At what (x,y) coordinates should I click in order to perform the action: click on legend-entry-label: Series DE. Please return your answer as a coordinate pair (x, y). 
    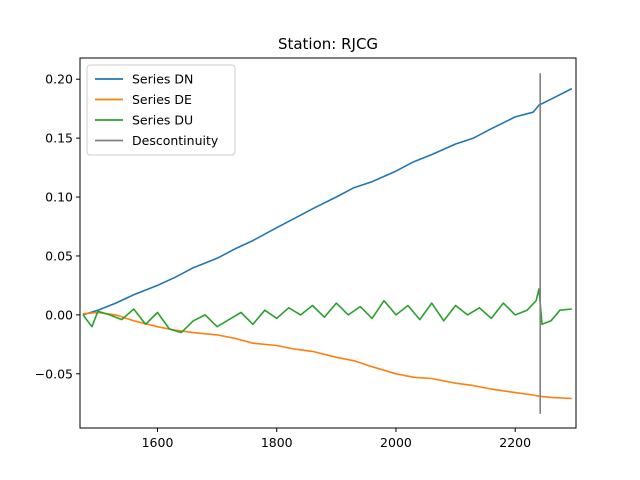
    Looking at the image, I should click on (162, 99).